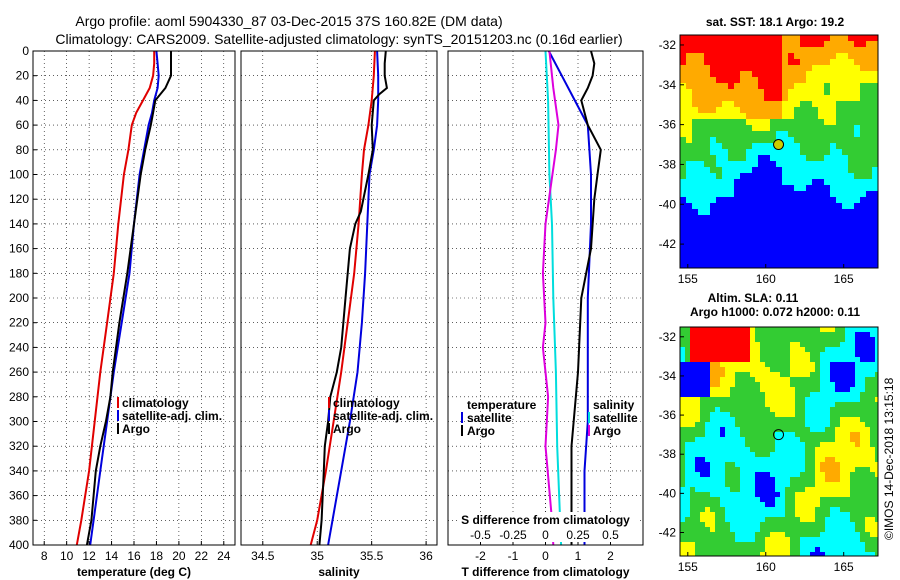 This screenshot has height=580, width=900. Describe the element at coordinates (775, 22) in the screenshot. I see `sst-map-title: sat. SST: 18.1 Argo: 19.2` at that location.